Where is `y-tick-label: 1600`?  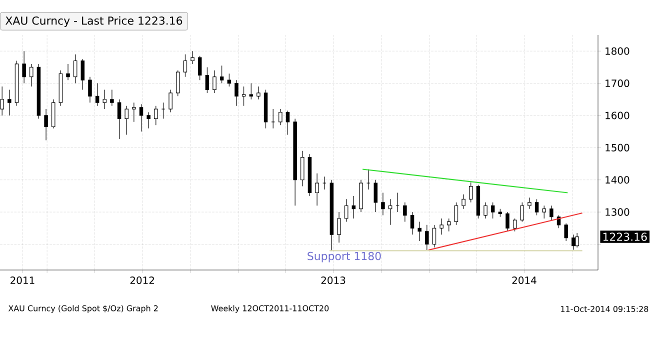 y-tick-label: 1600 is located at coordinates (618, 116).